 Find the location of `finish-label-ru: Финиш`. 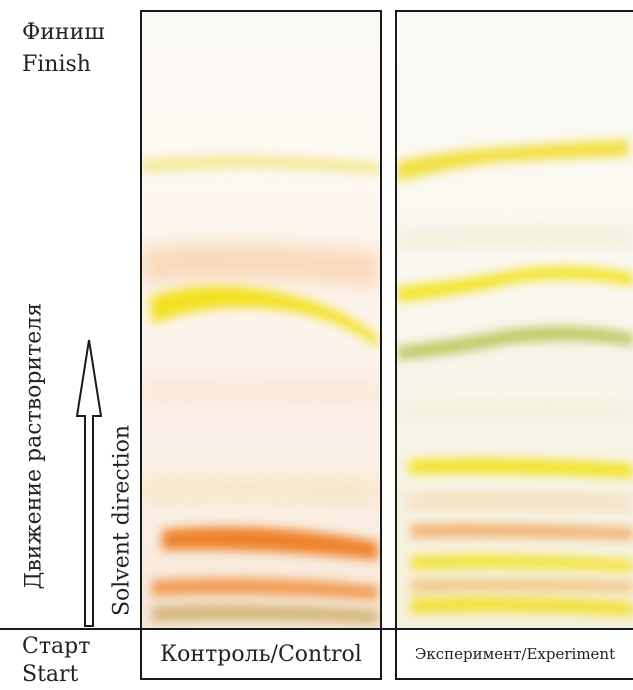

finish-label-ru: Финиш is located at coordinates (63, 32).